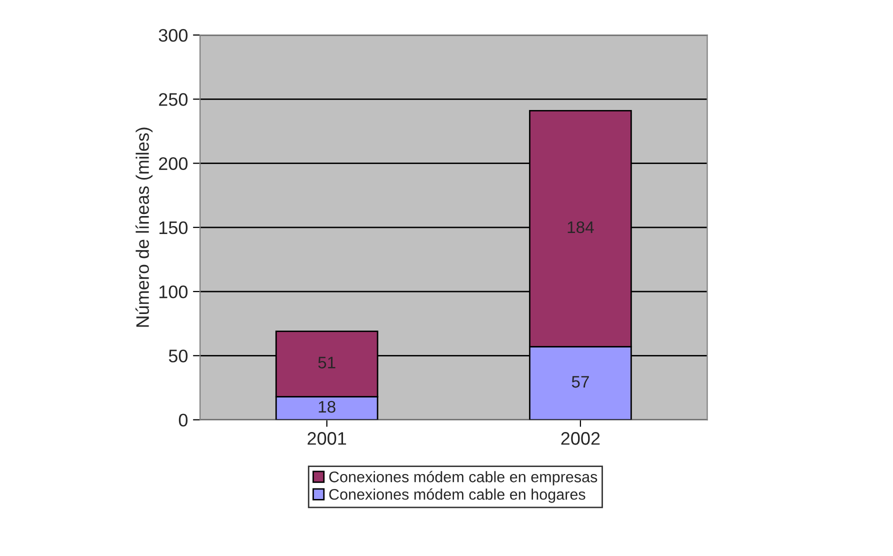 The height and width of the screenshot is (556, 893). I want to click on y-tick-label: 200, so click(173, 163).